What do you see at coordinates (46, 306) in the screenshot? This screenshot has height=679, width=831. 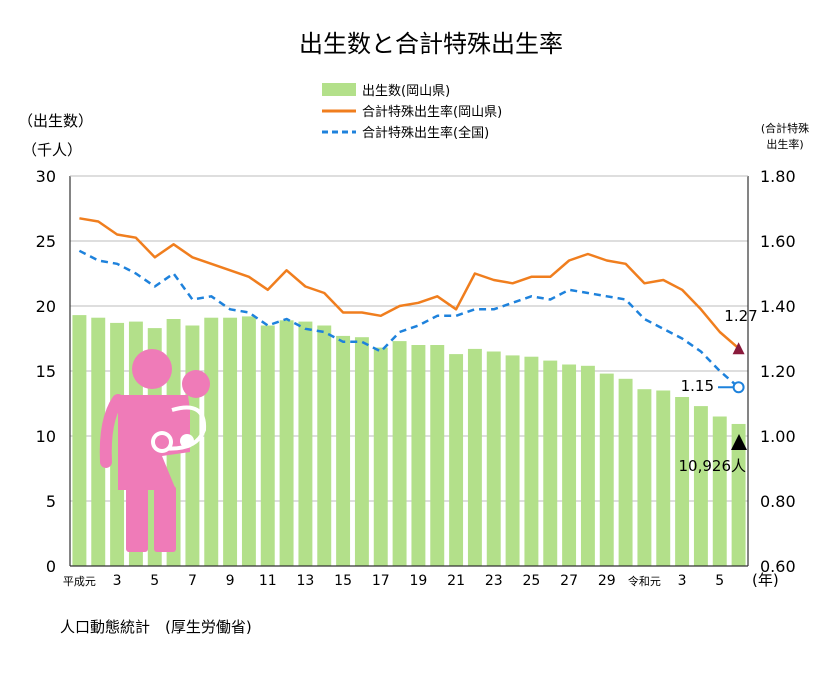 I see `y-left-tick-label: 20` at bounding box center [46, 306].